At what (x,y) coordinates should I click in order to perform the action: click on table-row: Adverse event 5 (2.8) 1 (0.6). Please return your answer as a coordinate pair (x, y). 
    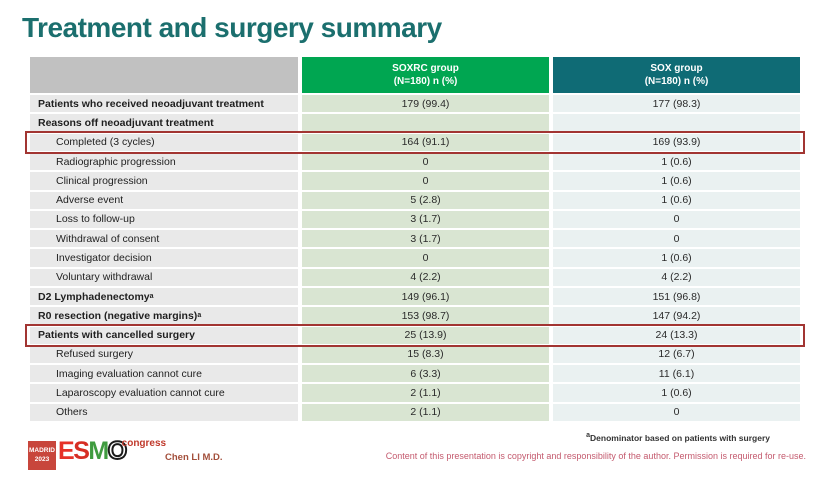
    Looking at the image, I should click on (415, 200).